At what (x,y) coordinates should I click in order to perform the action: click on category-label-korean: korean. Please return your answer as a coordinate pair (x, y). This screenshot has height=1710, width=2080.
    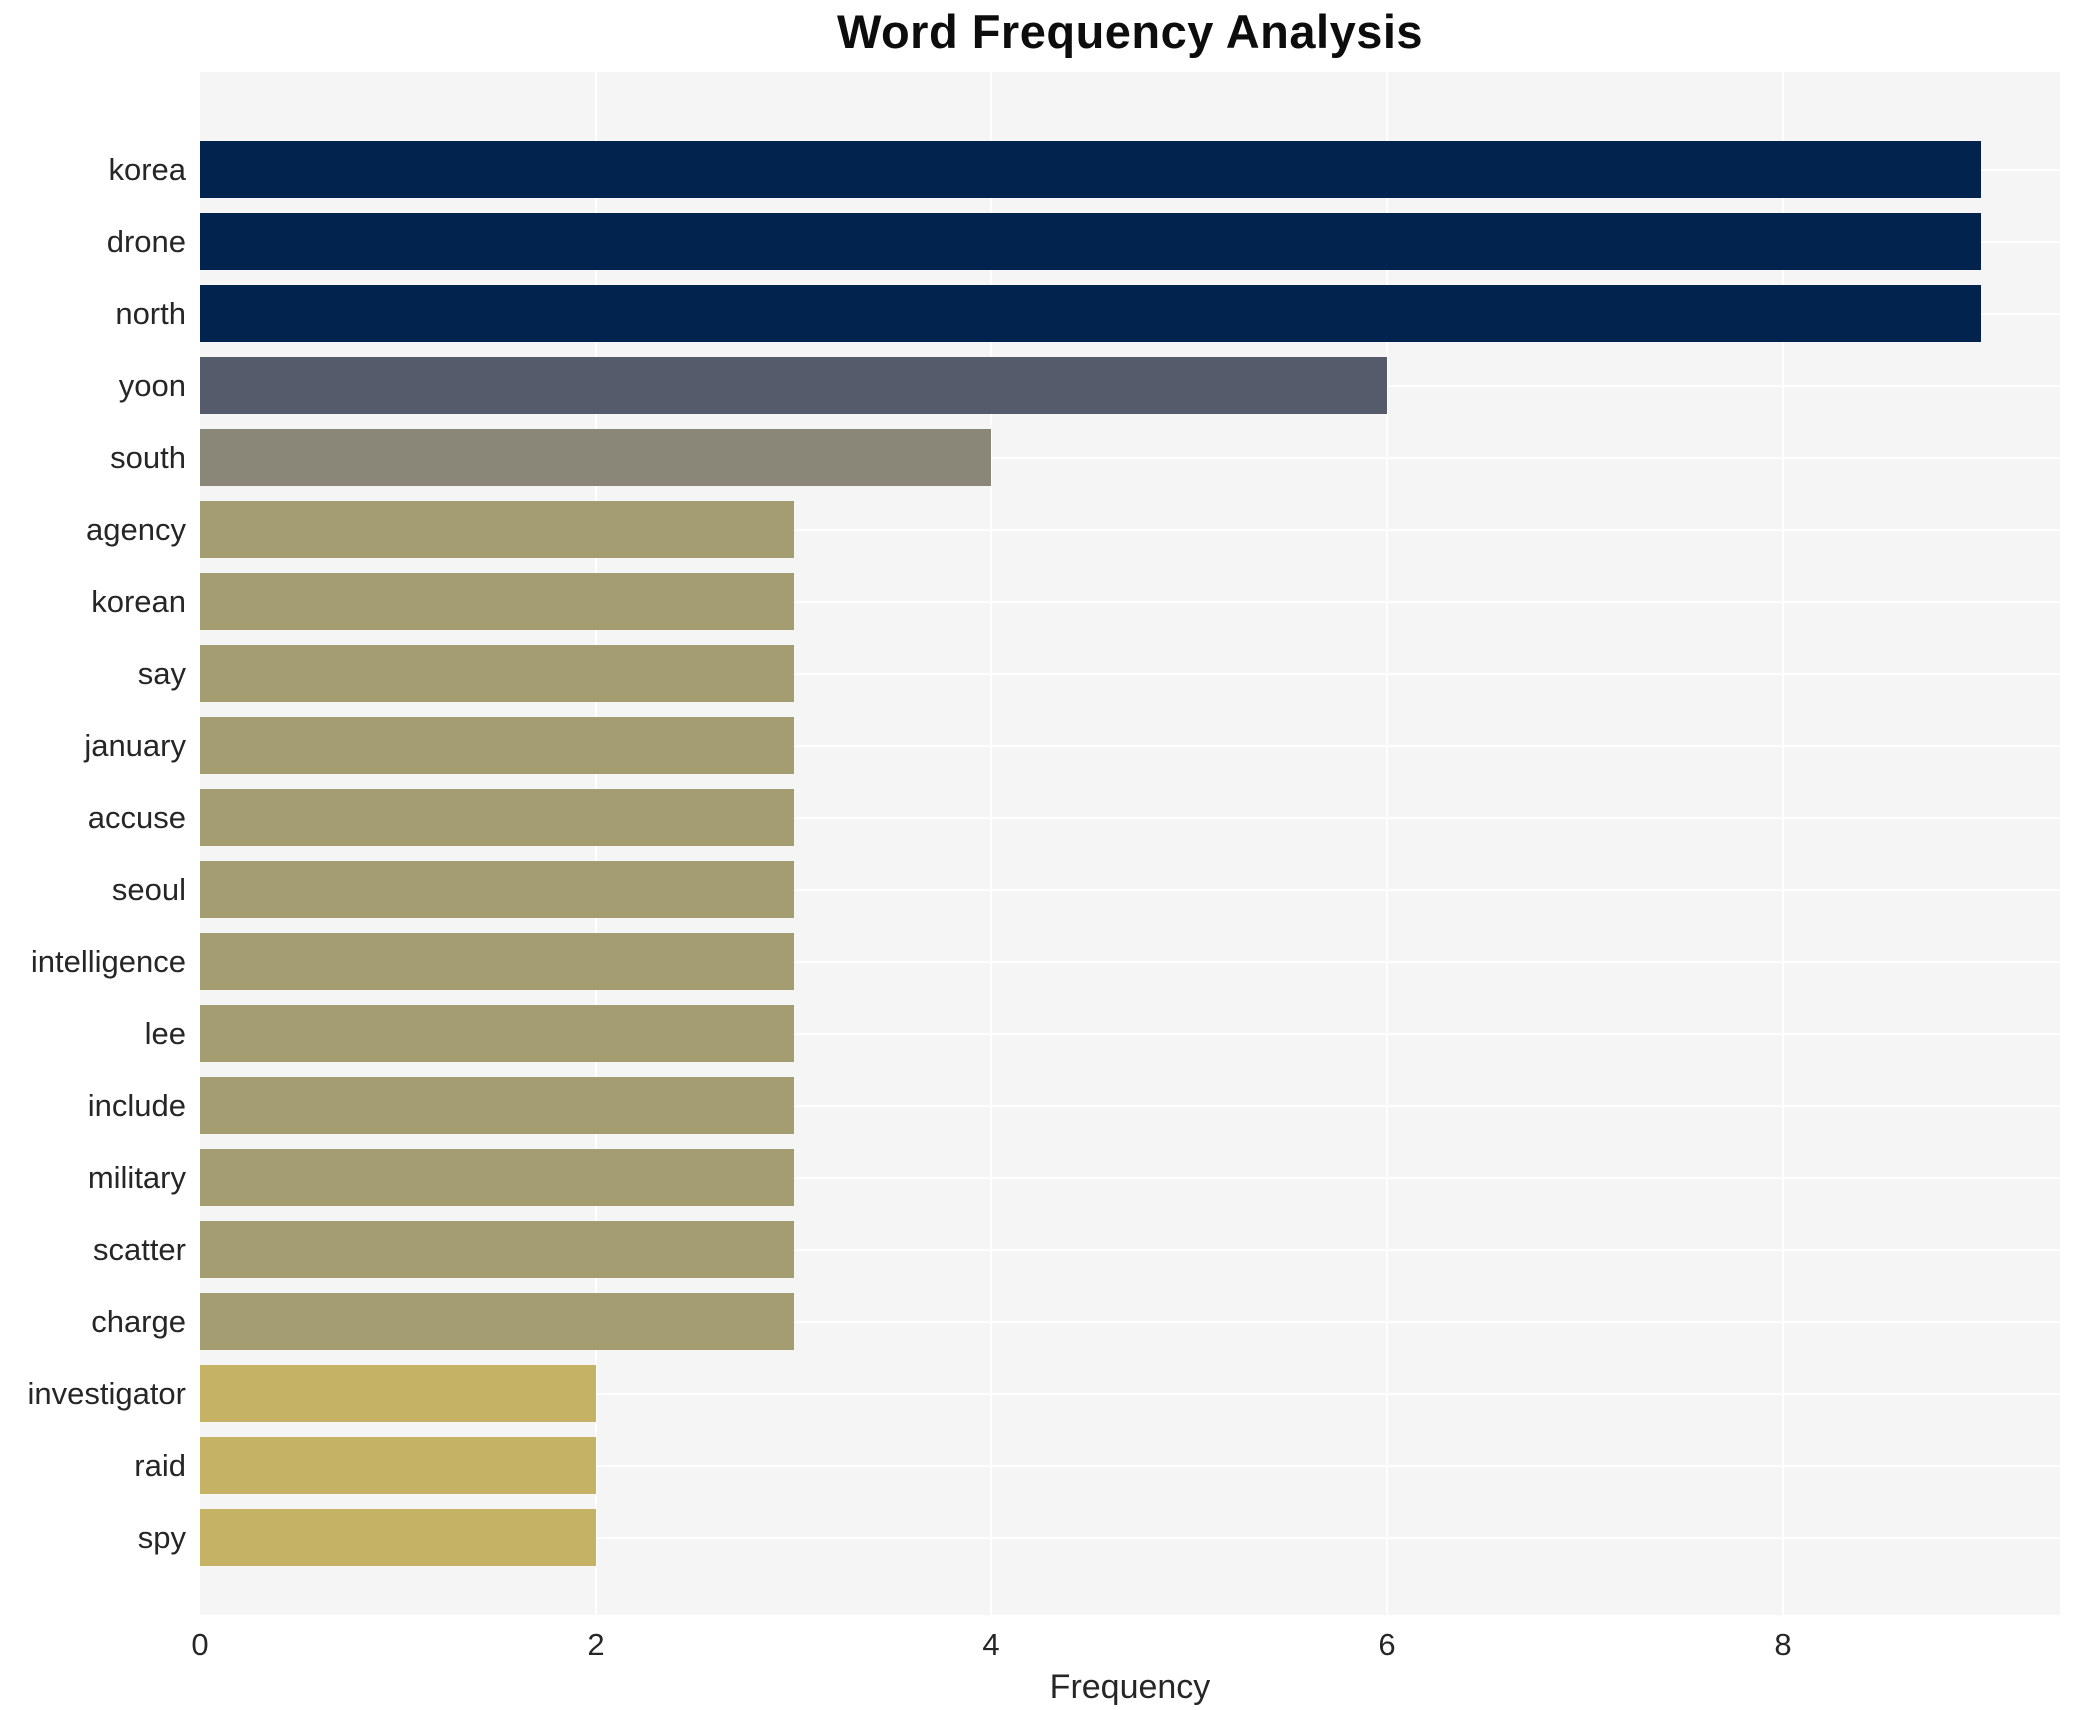
    Looking at the image, I should click on (138, 601).